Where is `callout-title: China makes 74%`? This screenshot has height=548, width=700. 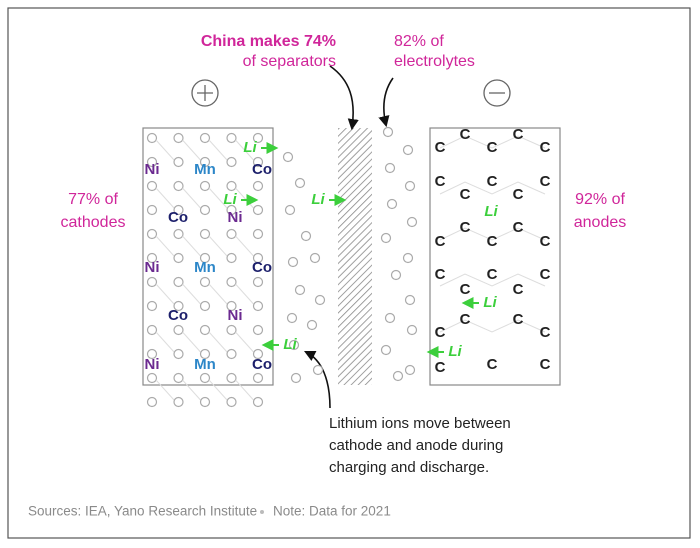
callout-title: China makes 74% is located at coordinates (268, 41).